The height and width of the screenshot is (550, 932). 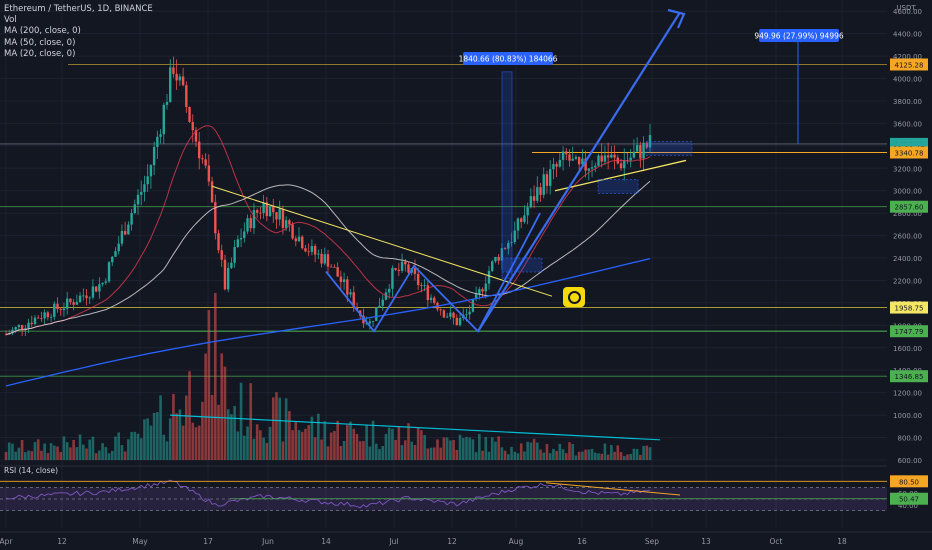 I want to click on camera-icon, so click(x=574, y=297).